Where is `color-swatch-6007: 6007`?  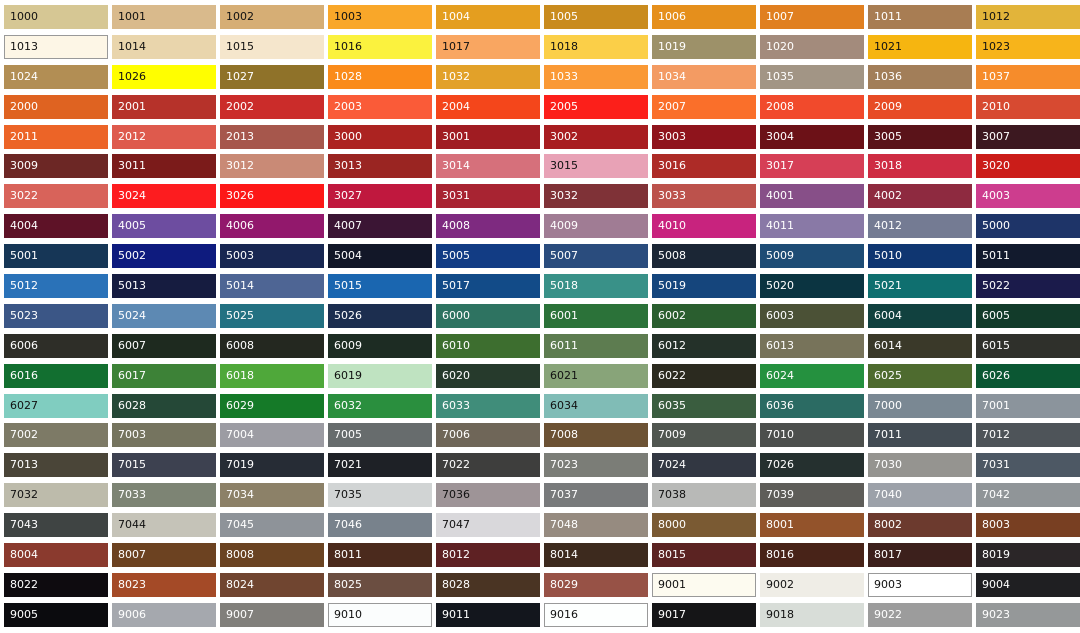 color-swatch-6007: 6007 is located at coordinates (164, 345).